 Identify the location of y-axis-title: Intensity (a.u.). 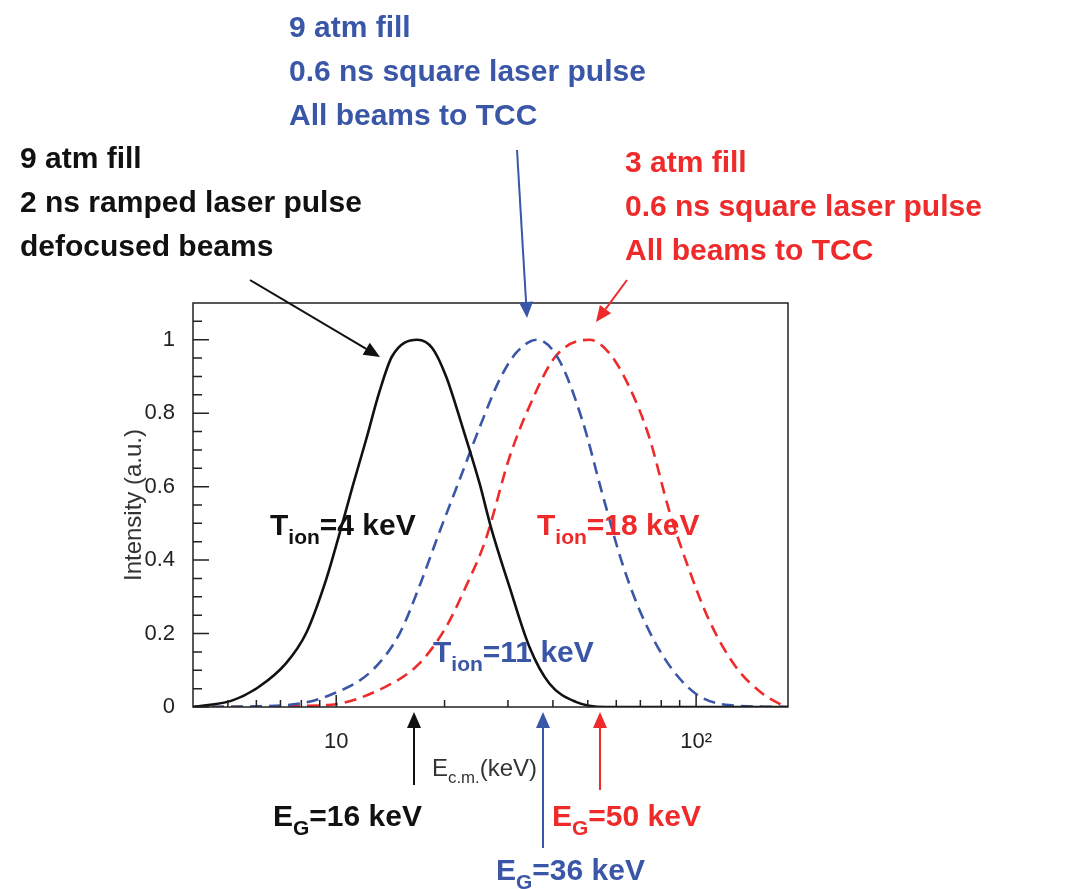
(132, 505).